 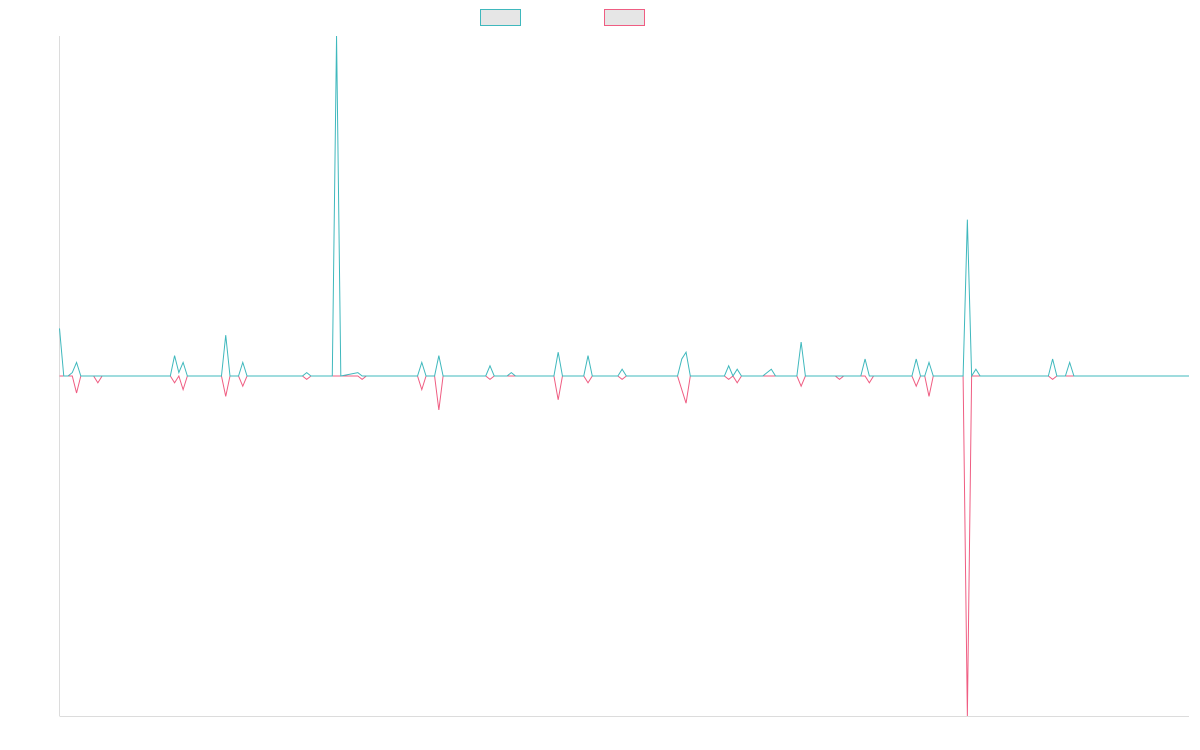 What do you see at coordinates (562, 17) in the screenshot?
I see `chart-legend` at bounding box center [562, 17].